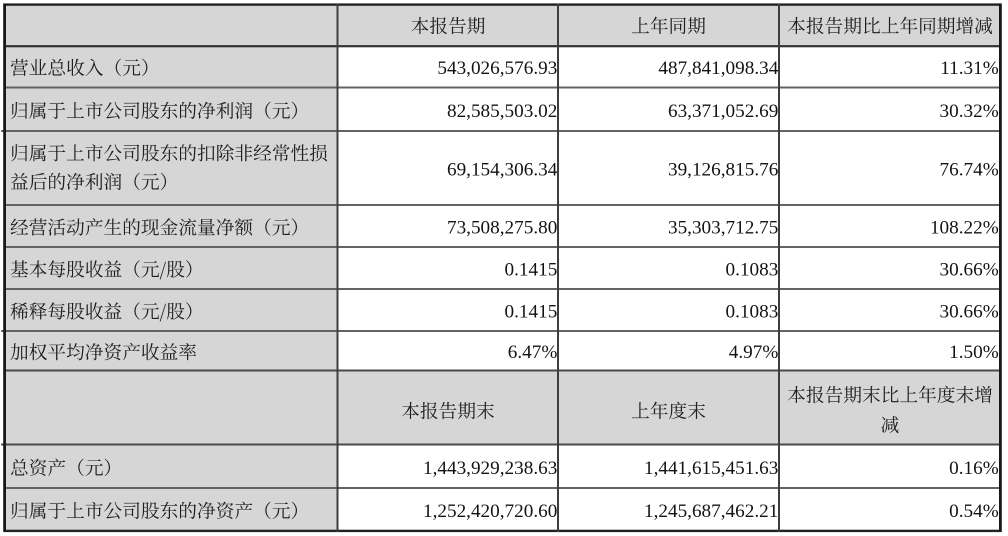  I want to click on svg-text: 73,508,275.80, so click(502, 227).